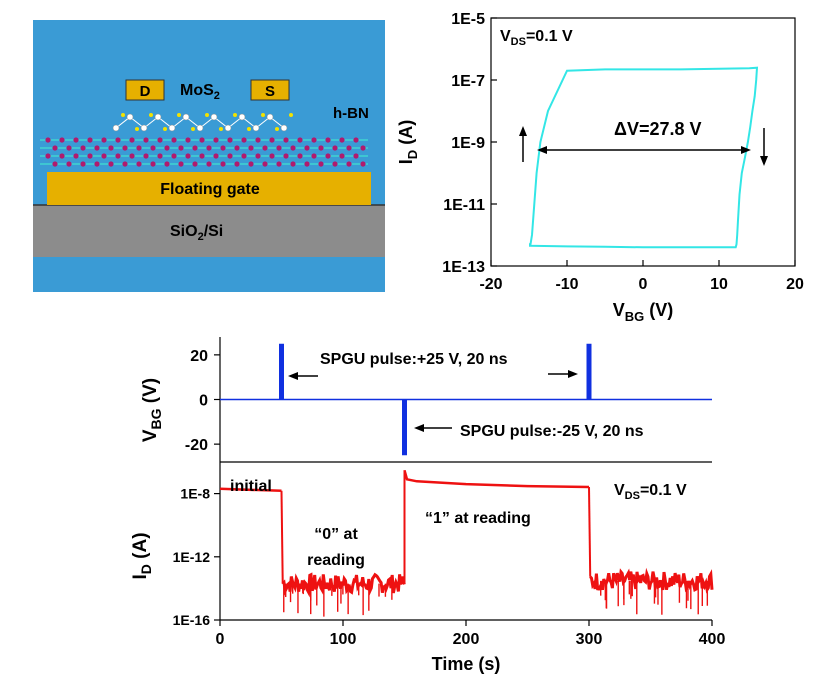 The height and width of the screenshot is (698, 815). I want to click on pulse-positive-label: SPGU pulse:+25 V, 20 ns, so click(414, 359).